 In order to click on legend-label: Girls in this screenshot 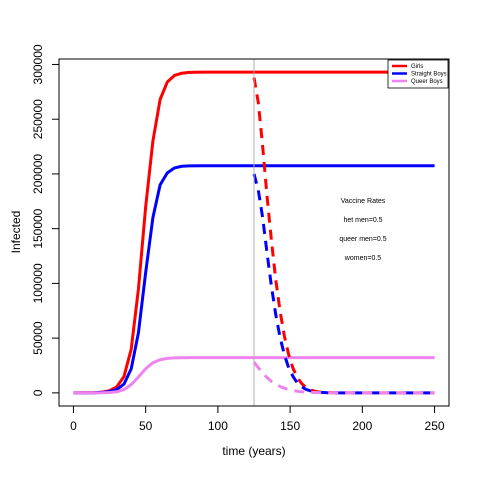, I will do `click(417, 67)`.